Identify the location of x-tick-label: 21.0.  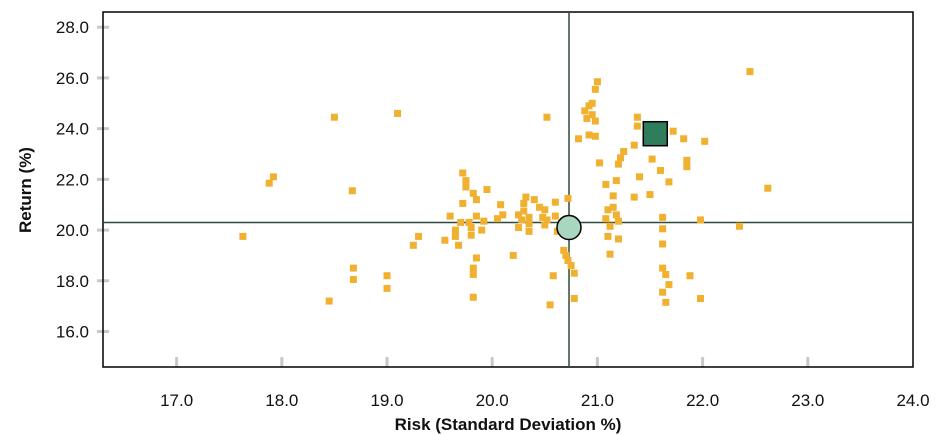
(597, 400).